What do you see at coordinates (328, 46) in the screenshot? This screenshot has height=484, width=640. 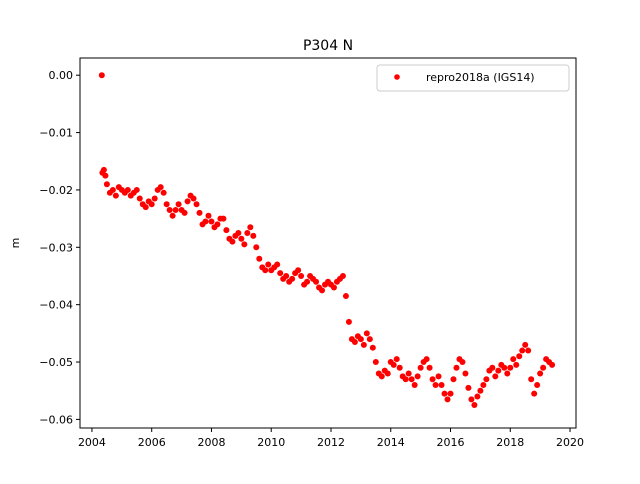 I see `chart-title: P304 N` at bounding box center [328, 46].